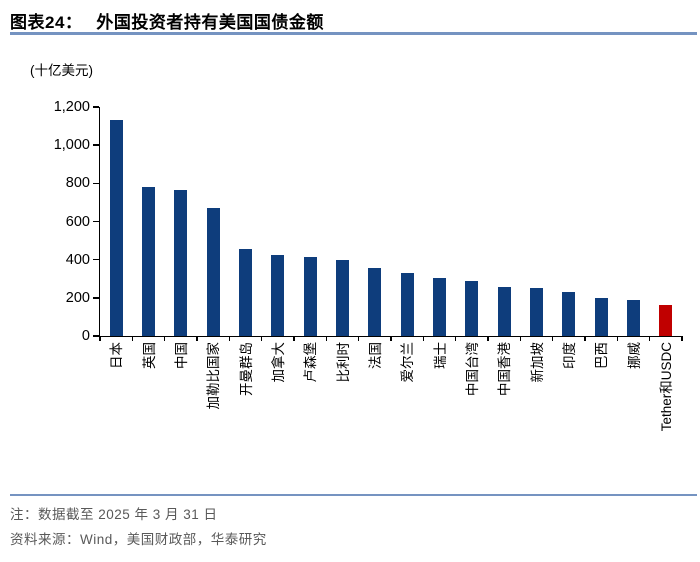 The height and width of the screenshot is (562, 700). I want to click on footnote-data-cutoff: 注：数据截至 2025 年 3 月 31 日, so click(114, 514).